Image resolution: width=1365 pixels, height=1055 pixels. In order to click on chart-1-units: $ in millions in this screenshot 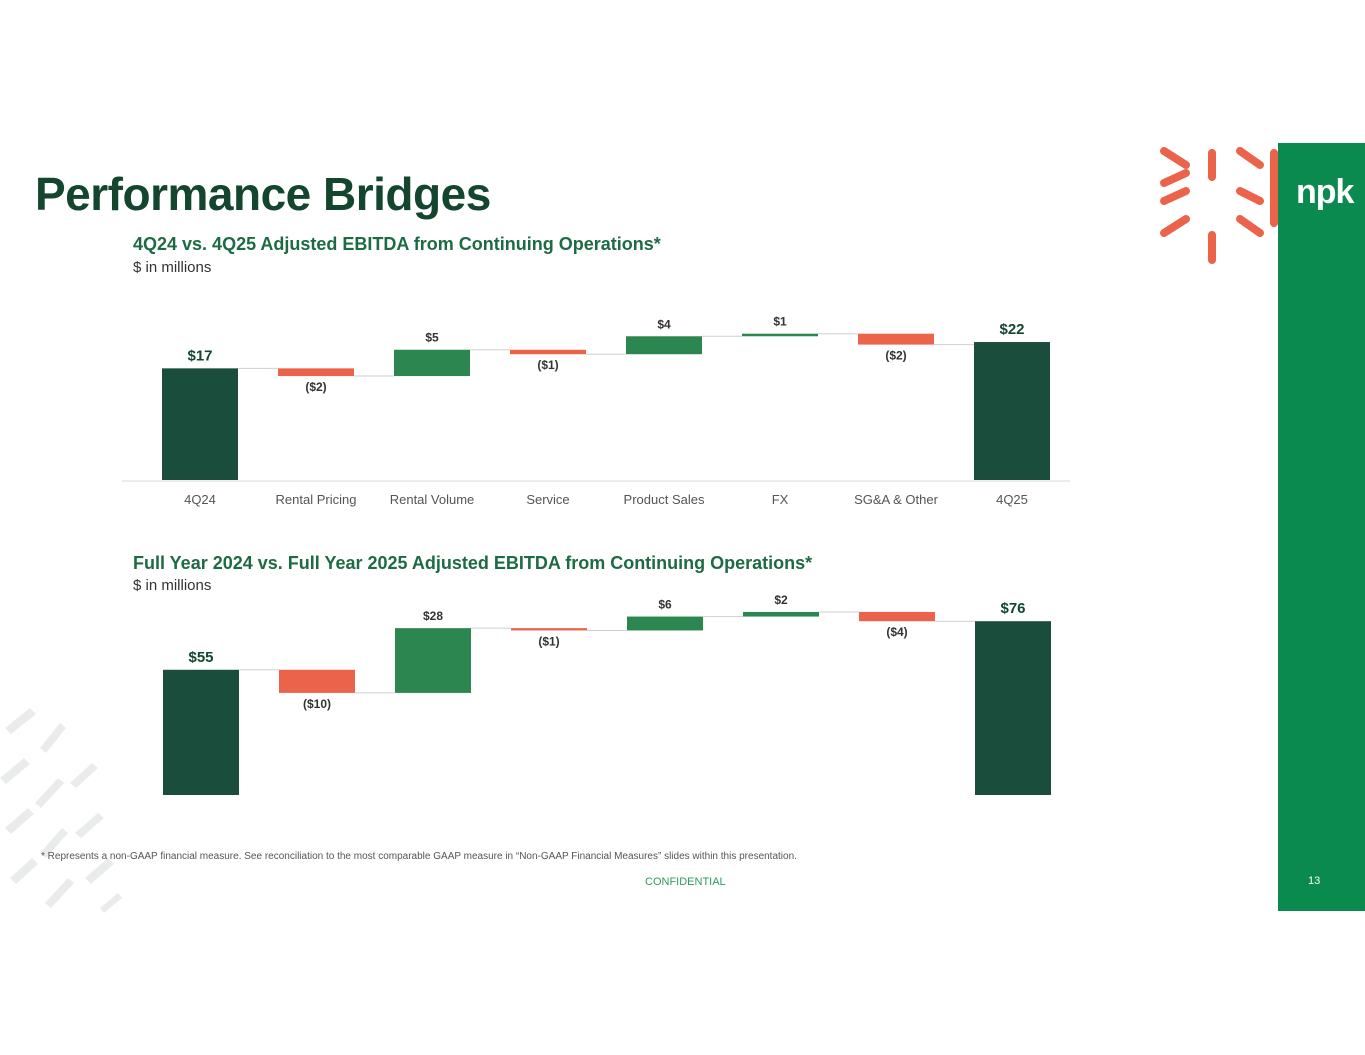, I will do `click(172, 267)`.